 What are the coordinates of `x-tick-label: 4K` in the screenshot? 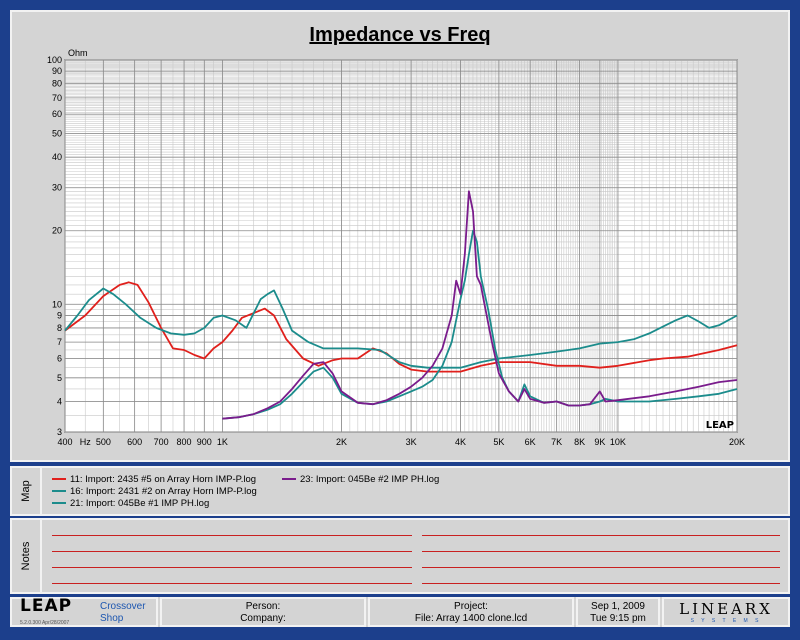 It's located at (460, 442).